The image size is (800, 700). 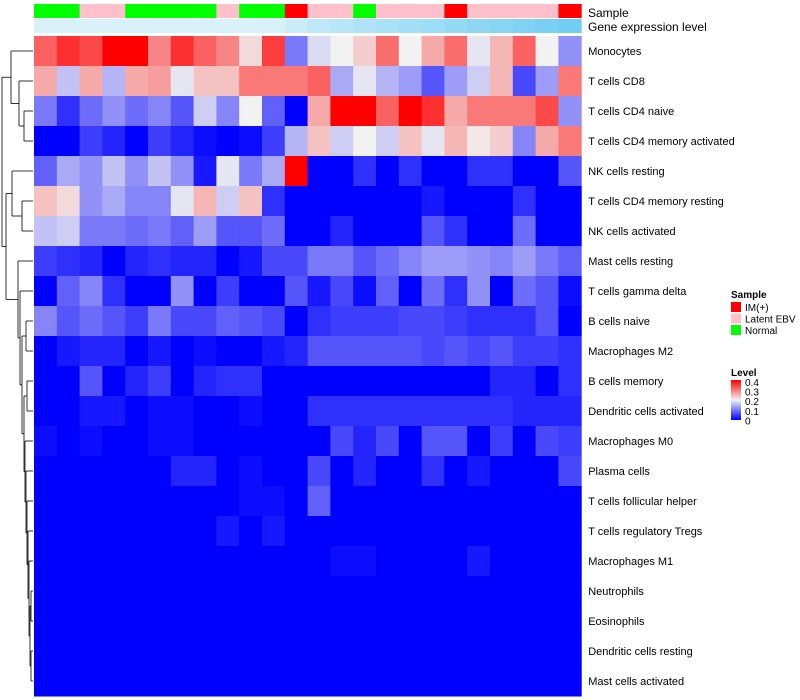 What do you see at coordinates (749, 295) in the screenshot?
I see `sample-legend-title: Sample` at bounding box center [749, 295].